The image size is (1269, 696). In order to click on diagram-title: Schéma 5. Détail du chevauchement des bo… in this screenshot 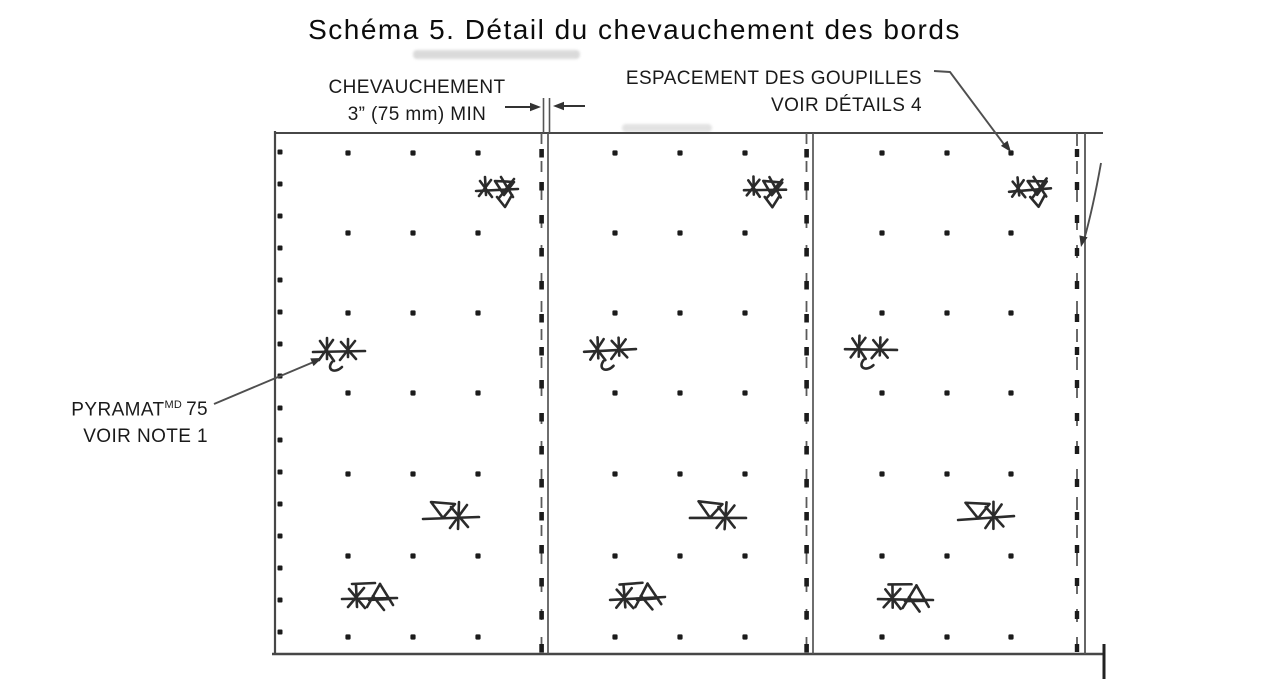, I will do `click(634, 29)`.